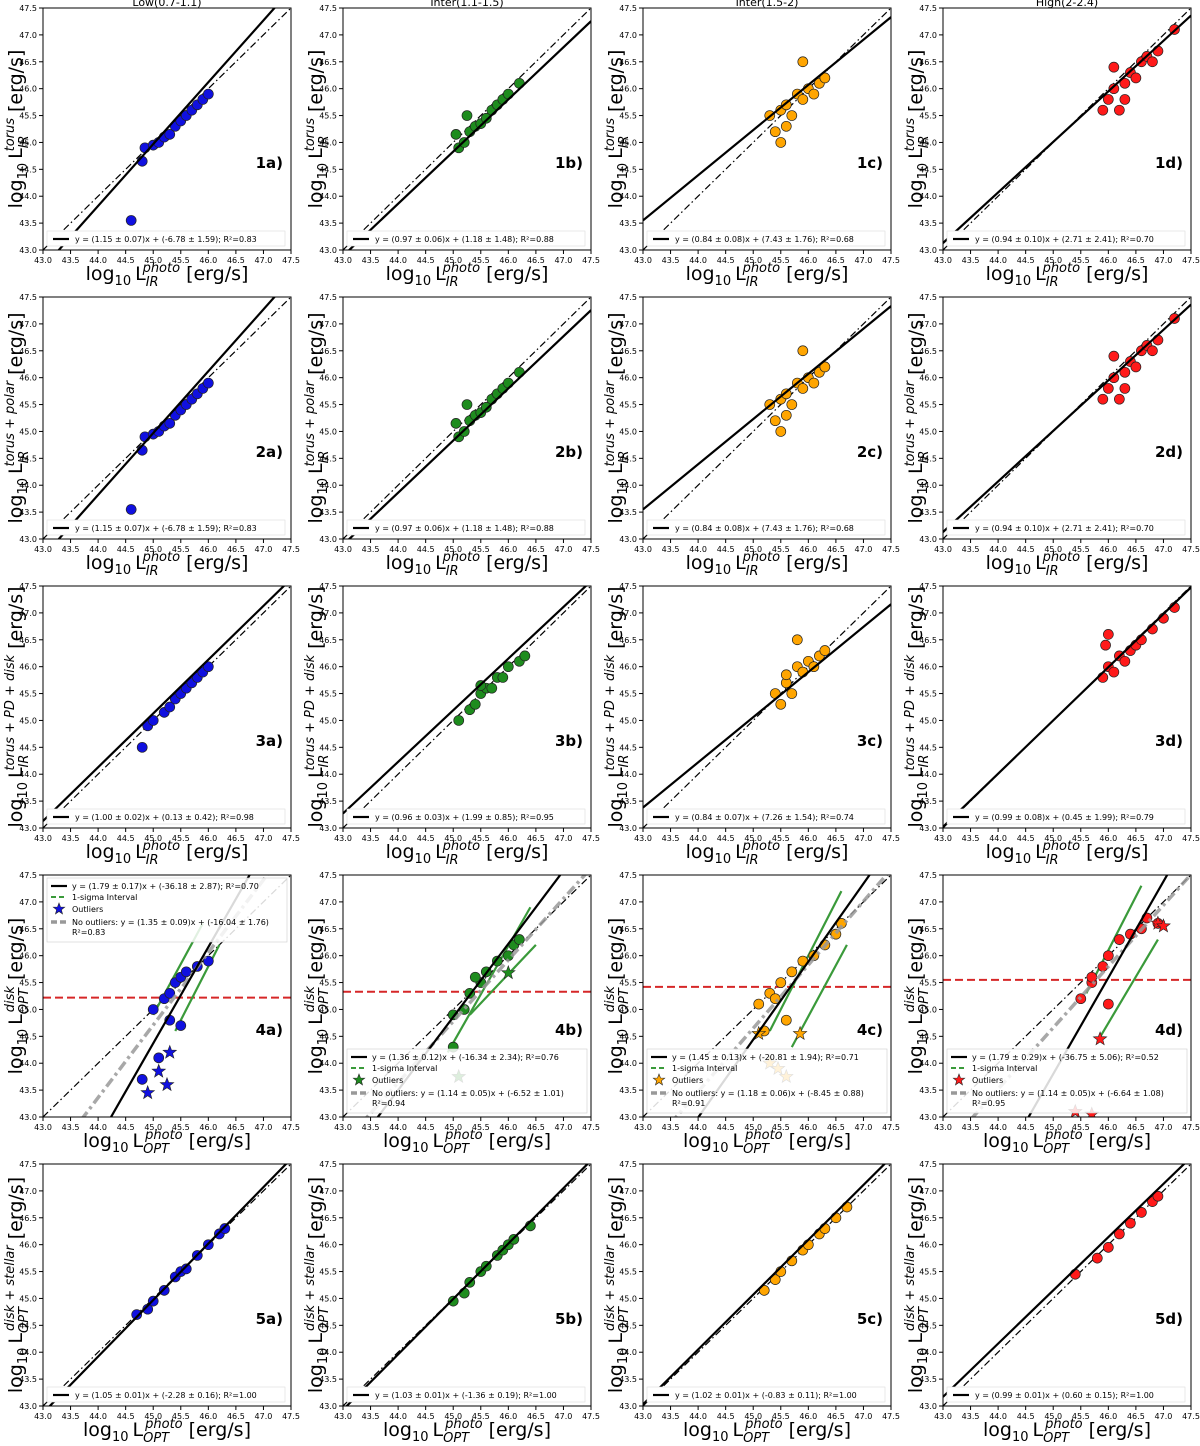 This screenshot has height=1446, width=1200. Describe the element at coordinates (752, 571) in the screenshot. I see `label-sub: IR` at that location.